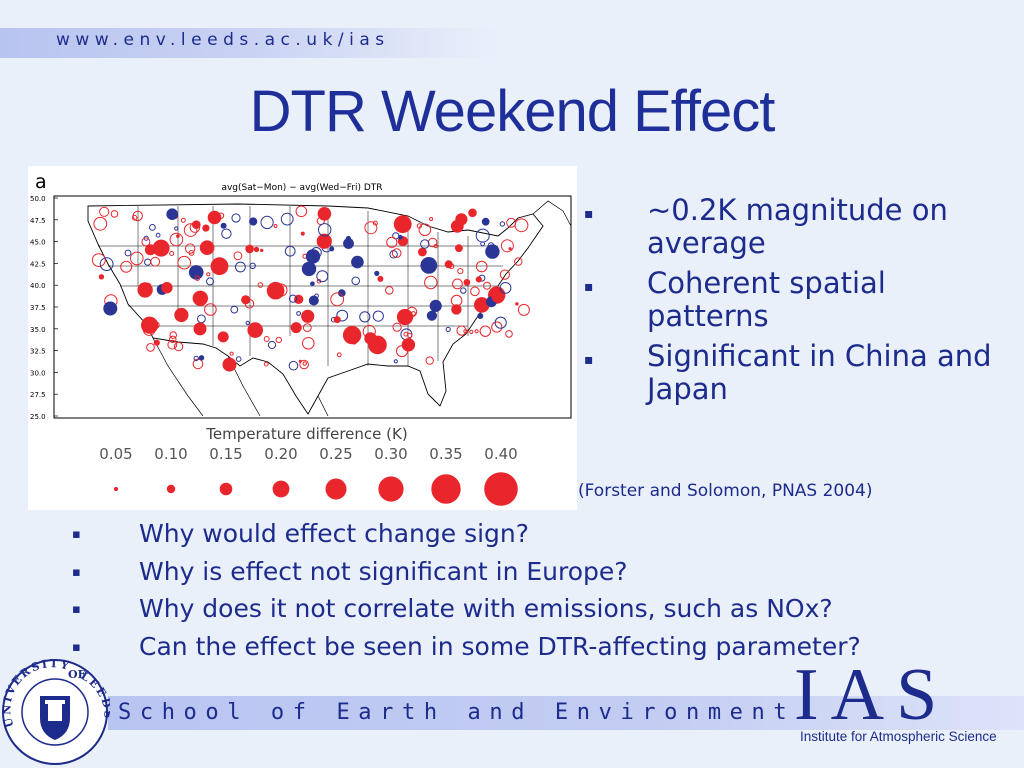 Image resolution: width=1024 pixels, height=768 pixels. Describe the element at coordinates (512, 111) in the screenshot. I see `slide-title: DTR Weekend Effect` at that location.